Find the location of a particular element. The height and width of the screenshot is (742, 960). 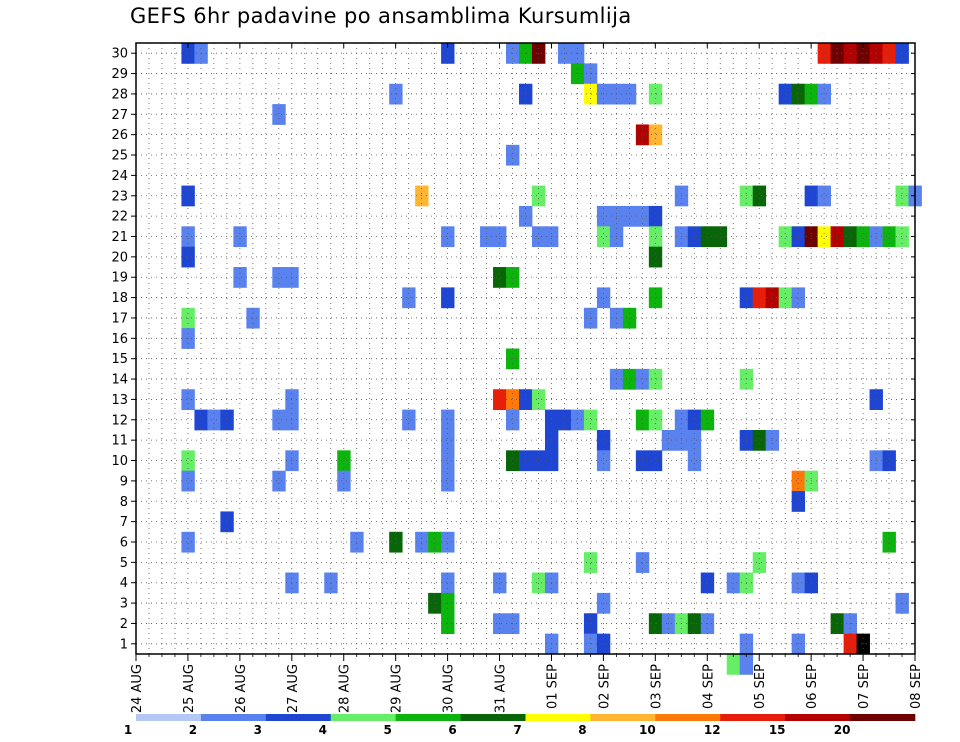

y-tick-label: 17 is located at coordinates (119, 318).